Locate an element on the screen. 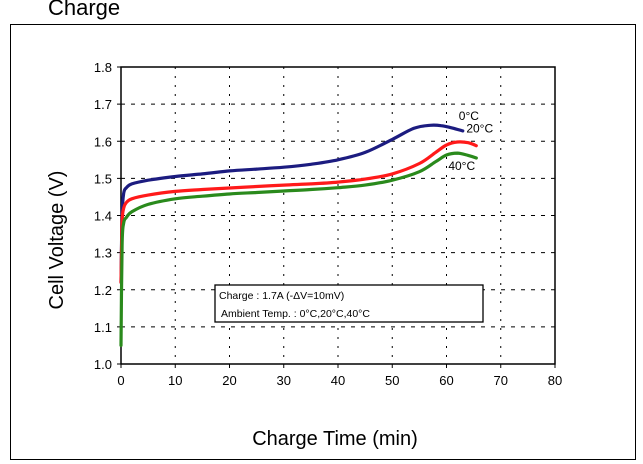 This screenshot has width=643, height=464. series-label-0: 0°C is located at coordinates (469, 116).